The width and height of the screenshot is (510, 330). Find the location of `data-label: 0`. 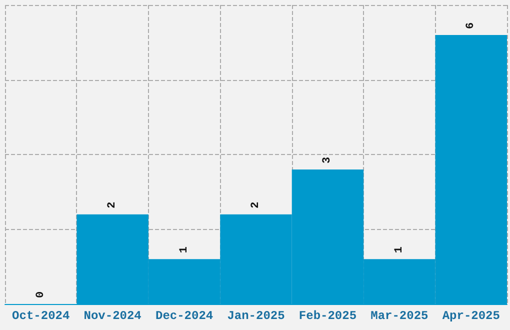

data-label: 0 is located at coordinates (40, 294).